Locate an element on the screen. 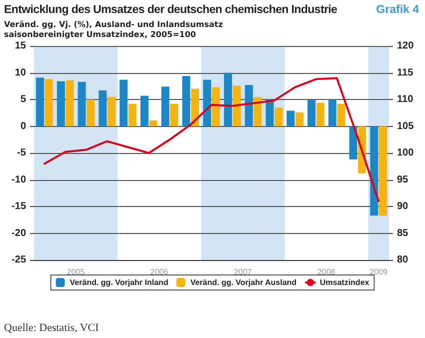 This screenshot has height=338, width=425. y-tick-label: -5 is located at coordinates (21, 153).